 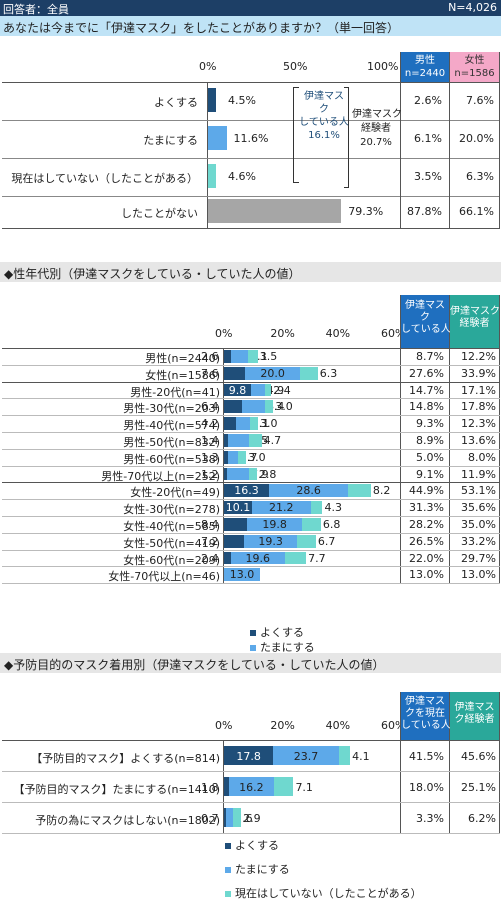 What do you see at coordinates (478, 356) in the screenshot?
I see `experience-value: 12.2%` at bounding box center [478, 356].